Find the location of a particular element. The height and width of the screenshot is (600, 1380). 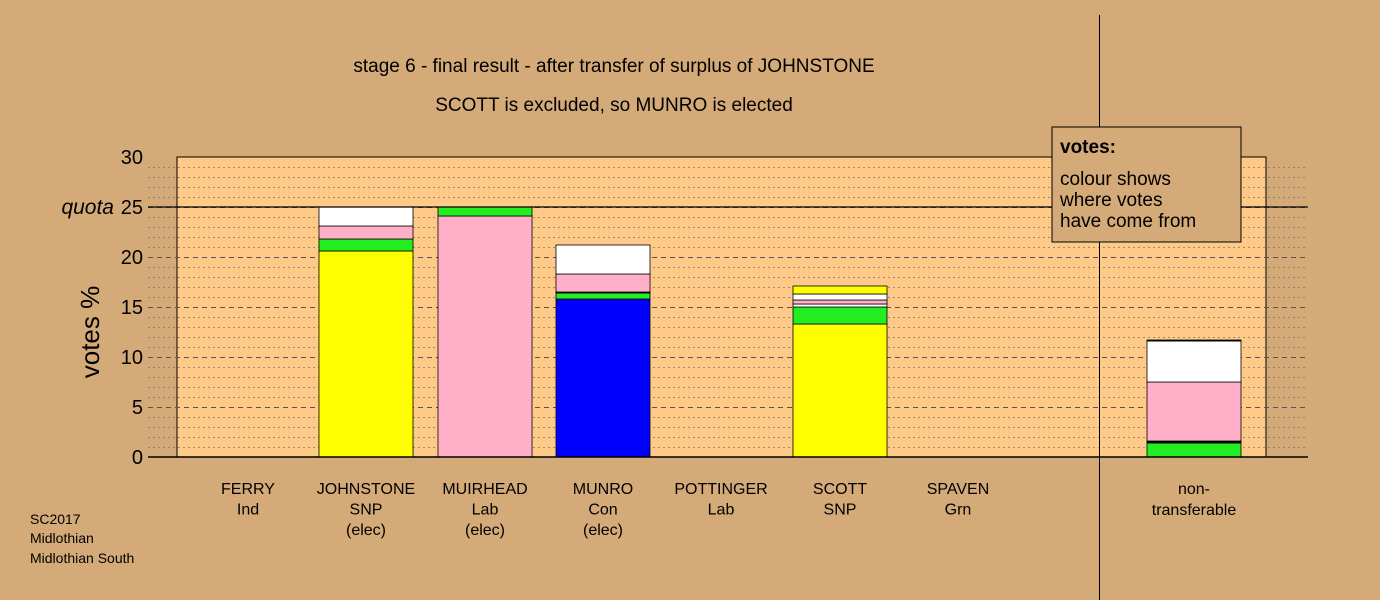

legend-line: where votes is located at coordinates (1110, 200).